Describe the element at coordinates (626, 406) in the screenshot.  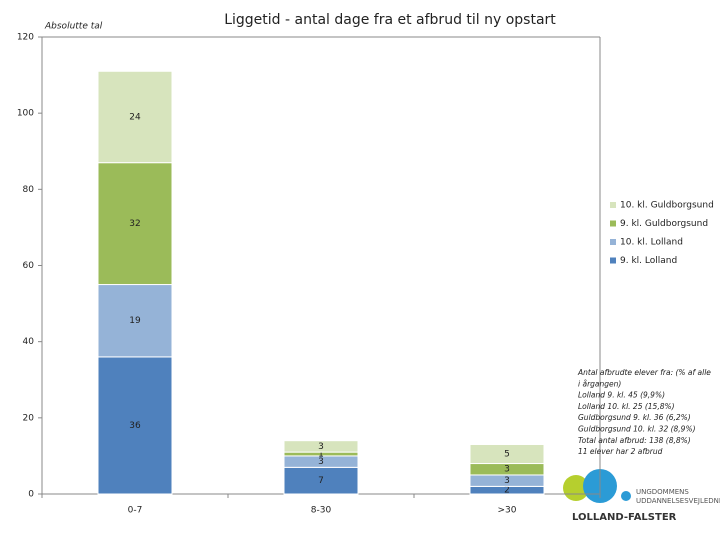
I see `annotation: Lolland 10. kl. 25 (15,8%)` at that location.